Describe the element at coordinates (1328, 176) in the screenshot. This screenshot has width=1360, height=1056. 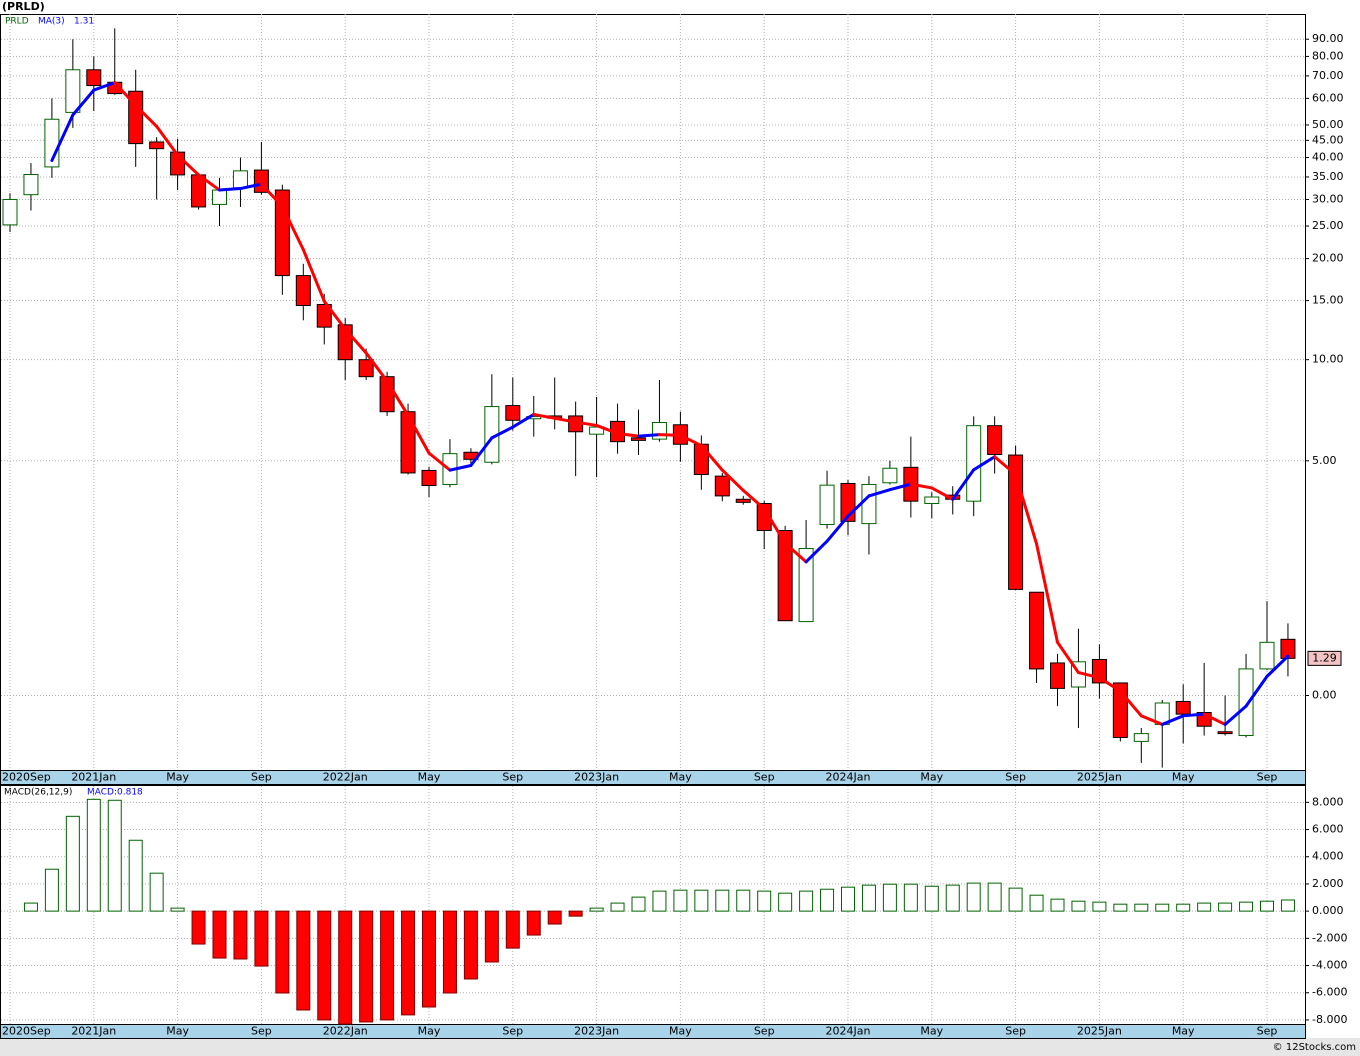
I see `y-tick-label: 35.00` at that location.